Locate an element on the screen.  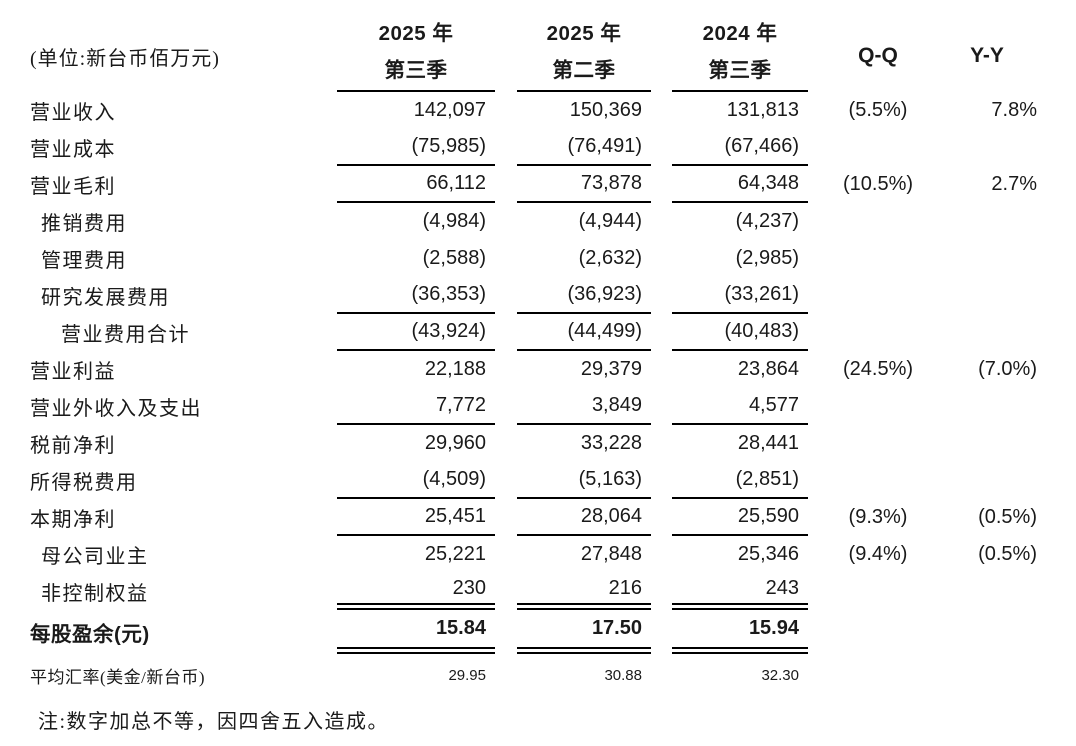
column-header-2025-q2: 2025 年 第二季 is located at coordinates (584, 56).